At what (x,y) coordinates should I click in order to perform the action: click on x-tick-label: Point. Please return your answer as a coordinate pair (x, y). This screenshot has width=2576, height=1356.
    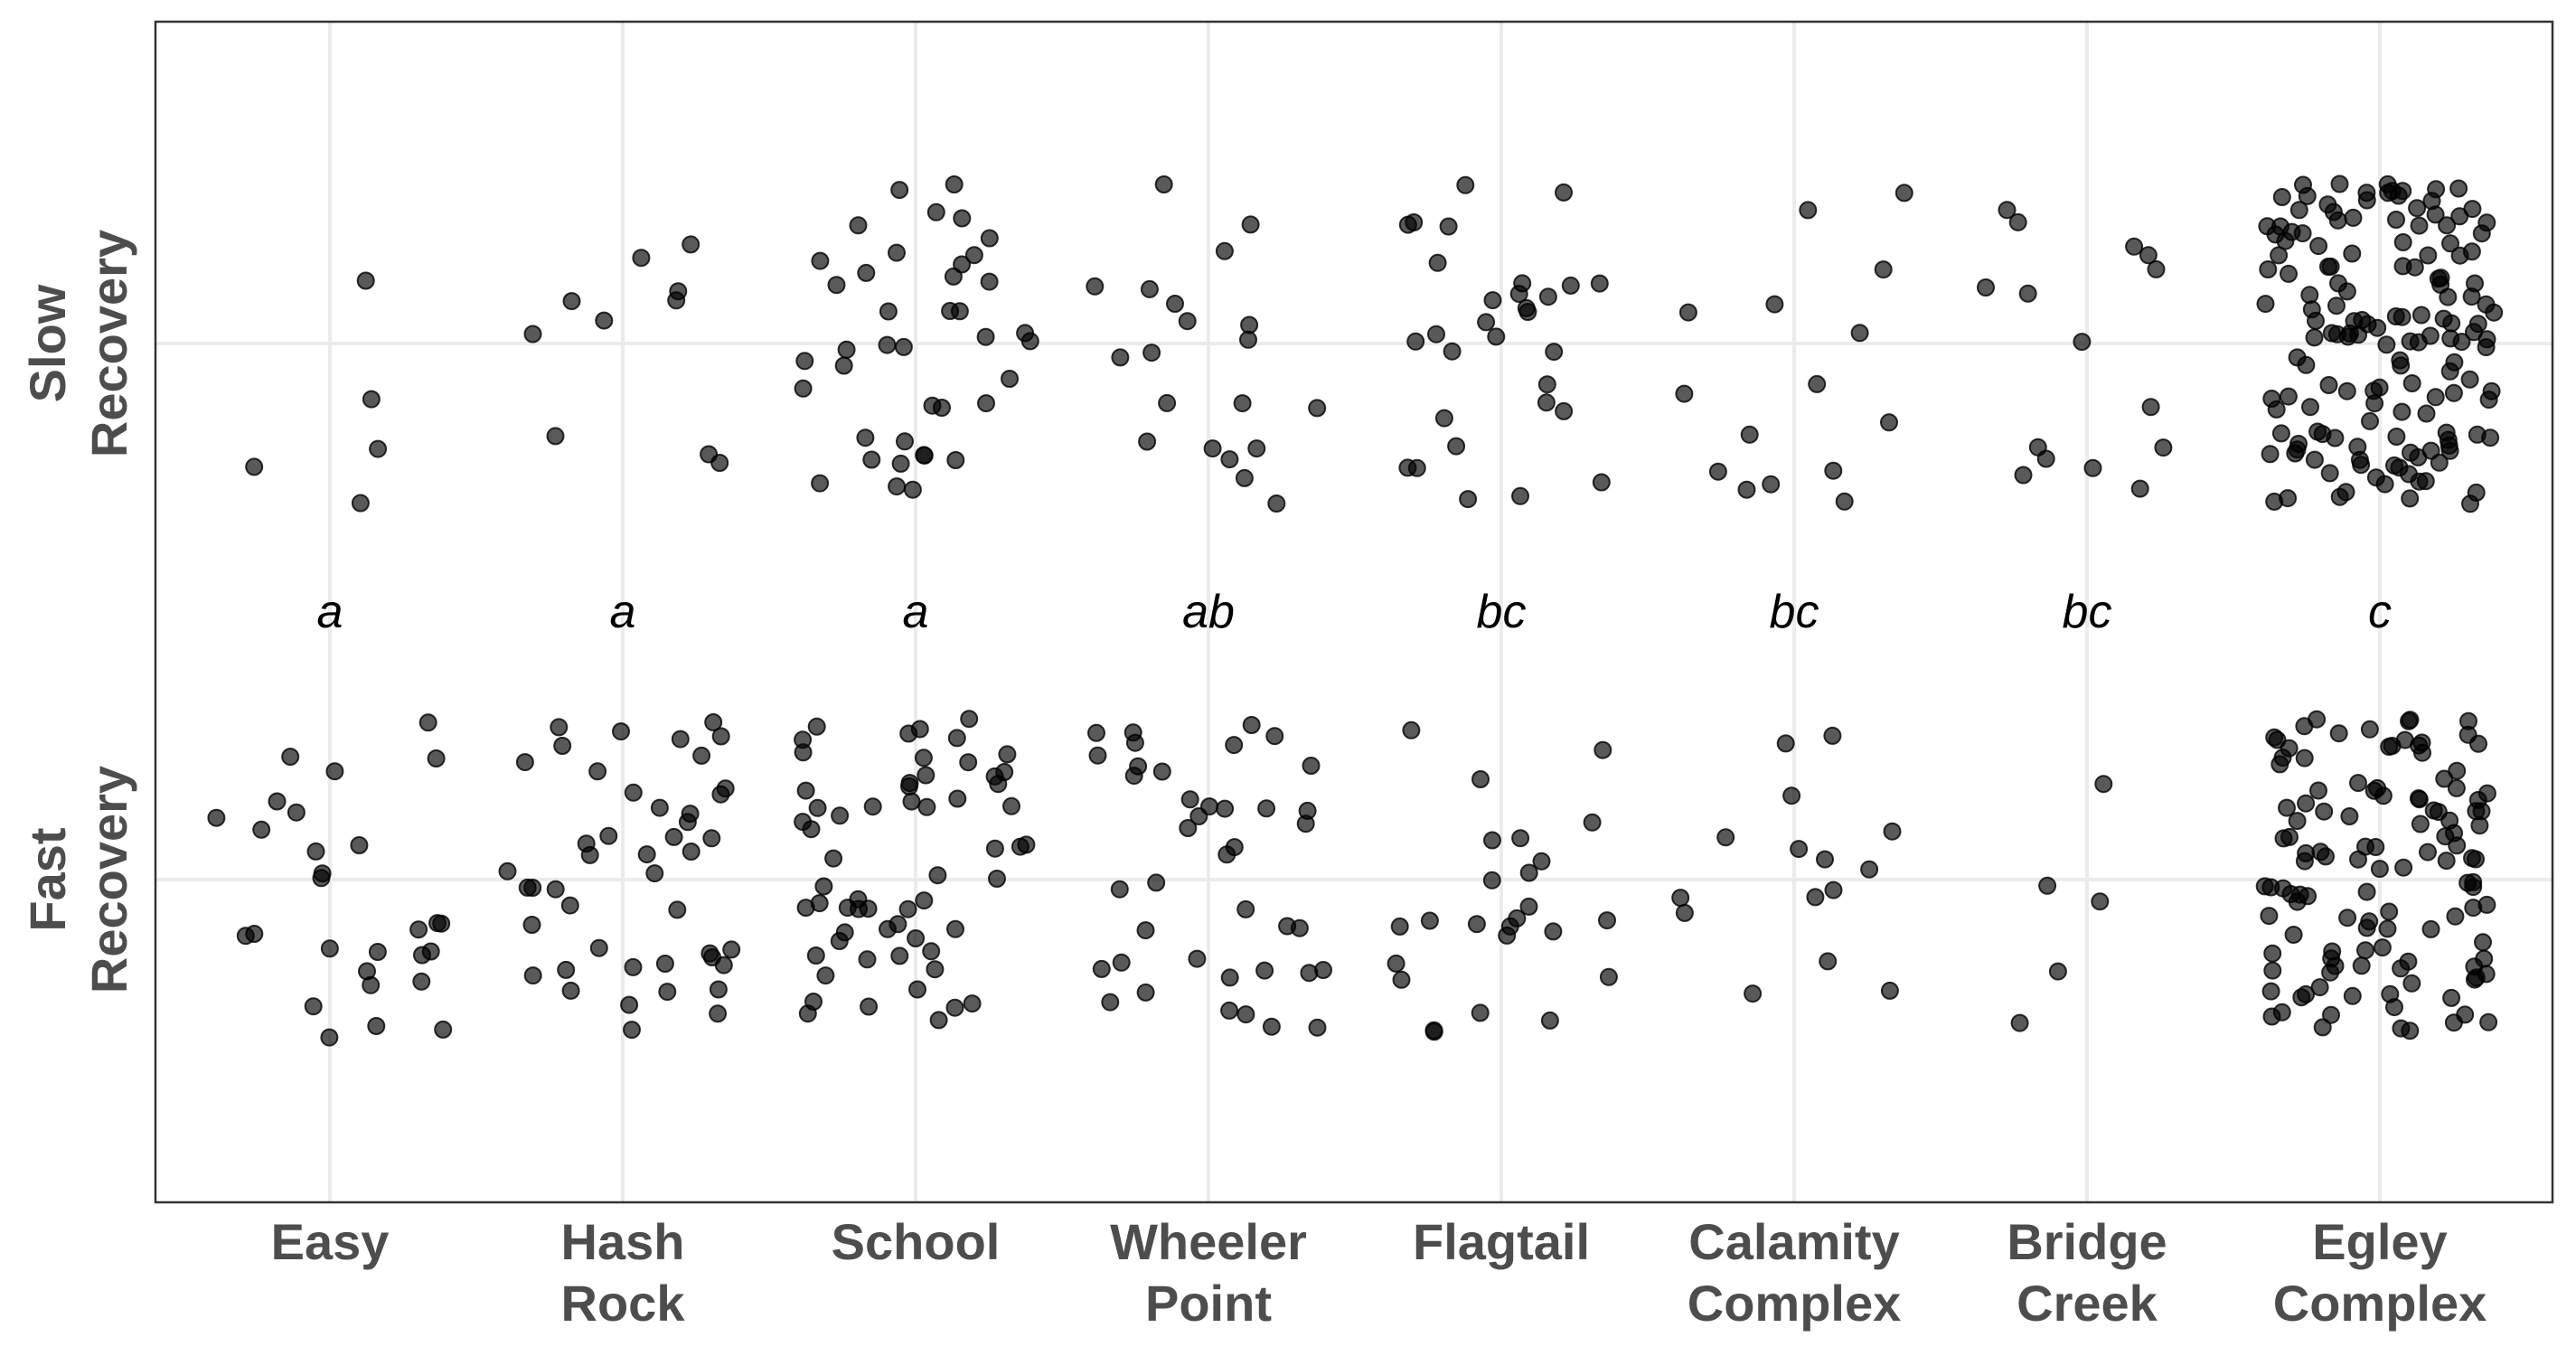
    Looking at the image, I should click on (1209, 1303).